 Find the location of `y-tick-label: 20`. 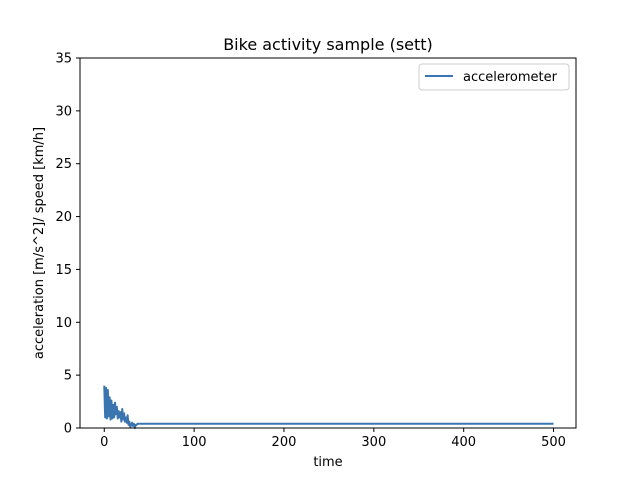

y-tick-label: 20 is located at coordinates (63, 217).